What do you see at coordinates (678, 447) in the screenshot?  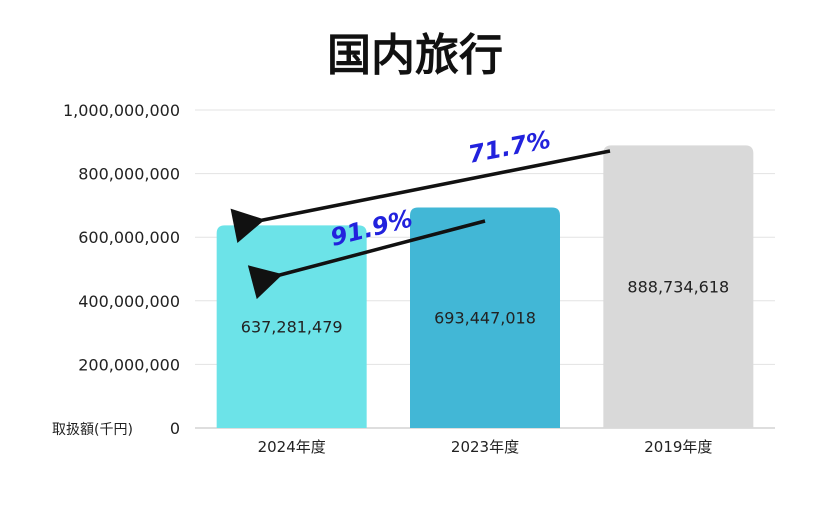 I see `x-tick-label: 2019年度` at bounding box center [678, 447].